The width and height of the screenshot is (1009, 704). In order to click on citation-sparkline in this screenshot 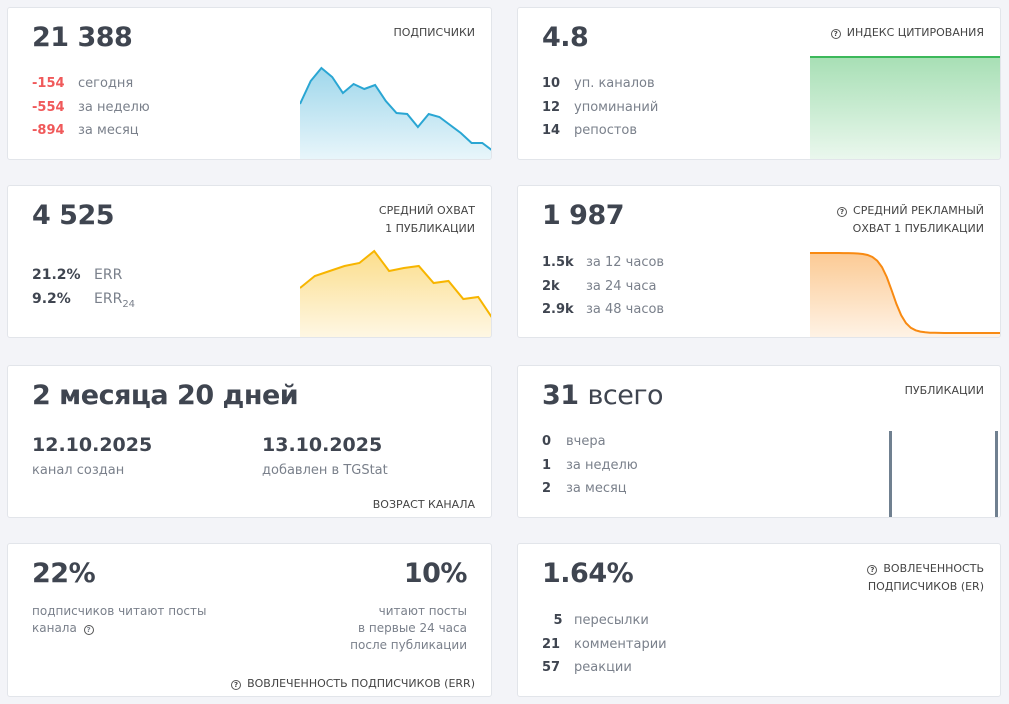, I will do `click(905, 107)`.